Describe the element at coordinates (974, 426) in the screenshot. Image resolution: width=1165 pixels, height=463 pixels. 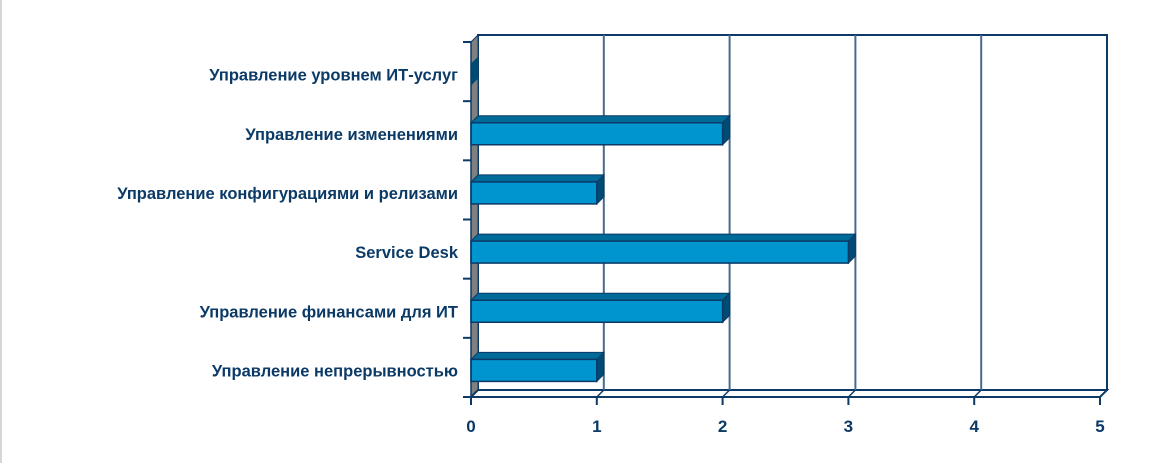
I see `x-tick-label: 4` at that location.